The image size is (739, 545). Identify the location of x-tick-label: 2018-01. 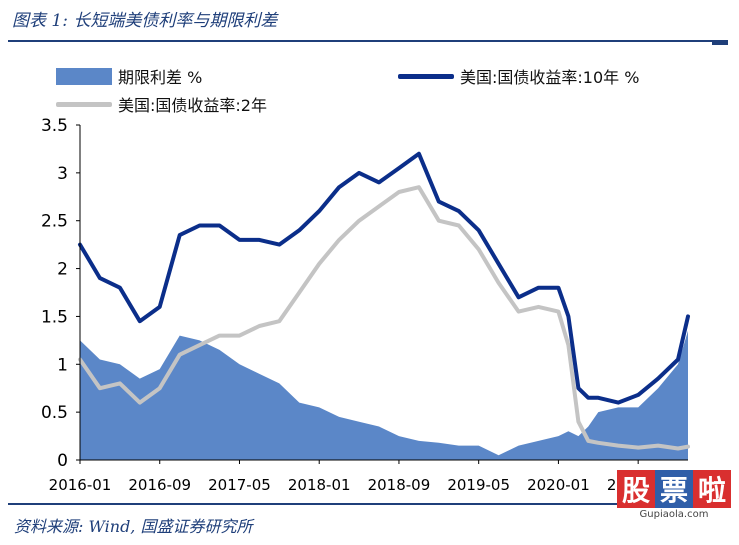
(319, 485).